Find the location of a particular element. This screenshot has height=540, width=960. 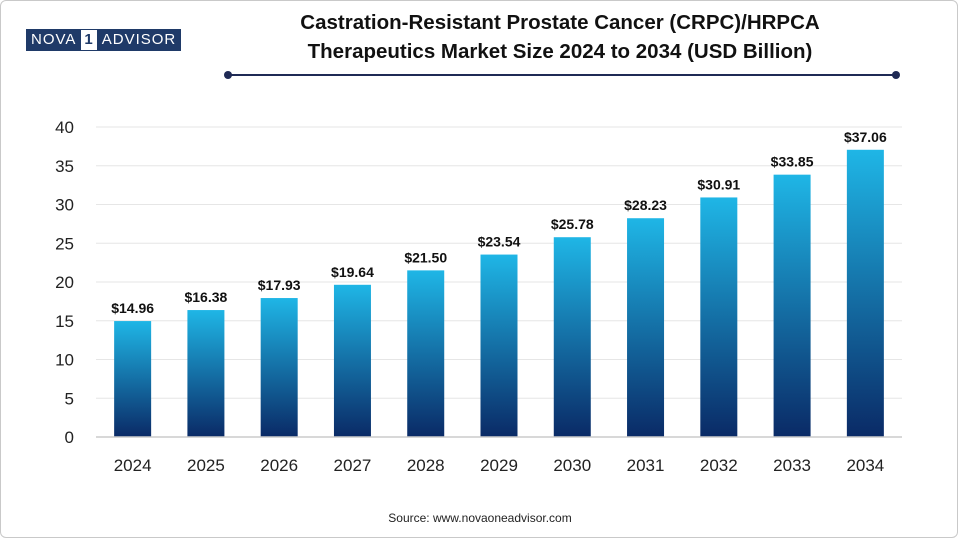

x-tick-label-2030: 2030 is located at coordinates (572, 465).